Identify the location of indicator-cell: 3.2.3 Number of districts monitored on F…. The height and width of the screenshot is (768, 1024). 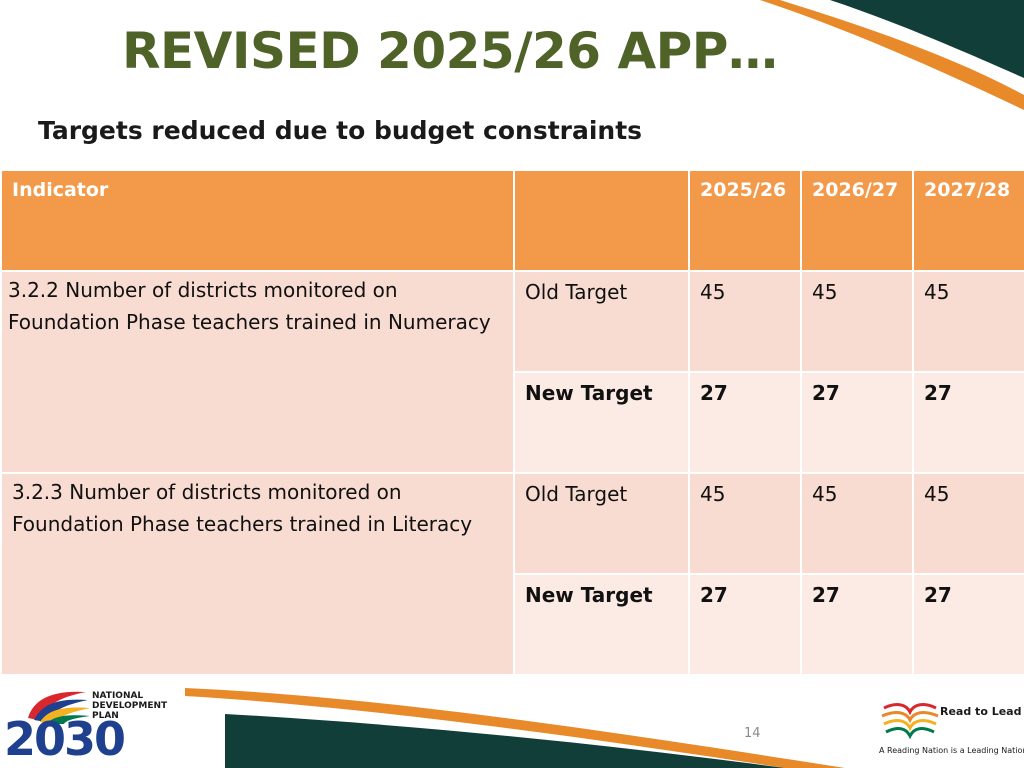
(257, 574).